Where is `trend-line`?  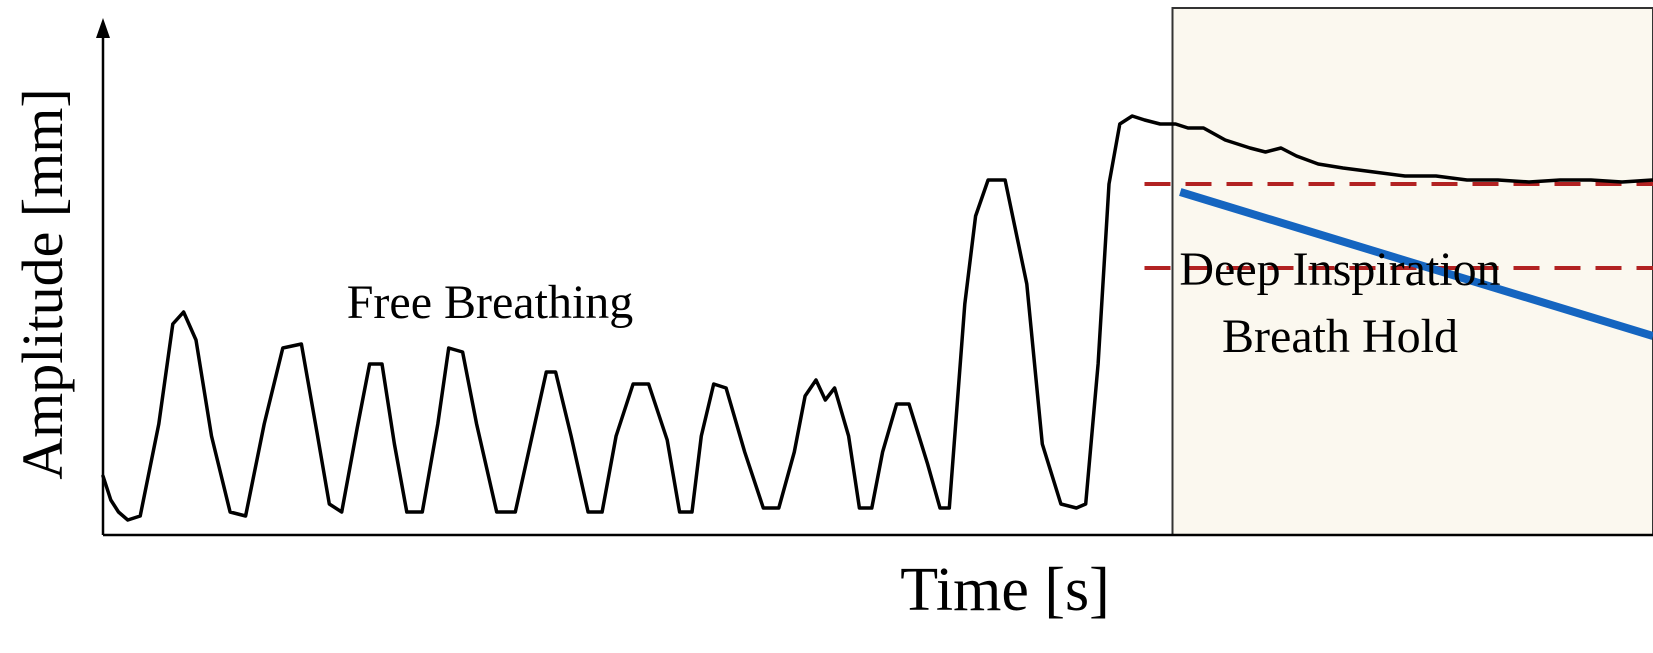
trend-line is located at coordinates (1416, 264).